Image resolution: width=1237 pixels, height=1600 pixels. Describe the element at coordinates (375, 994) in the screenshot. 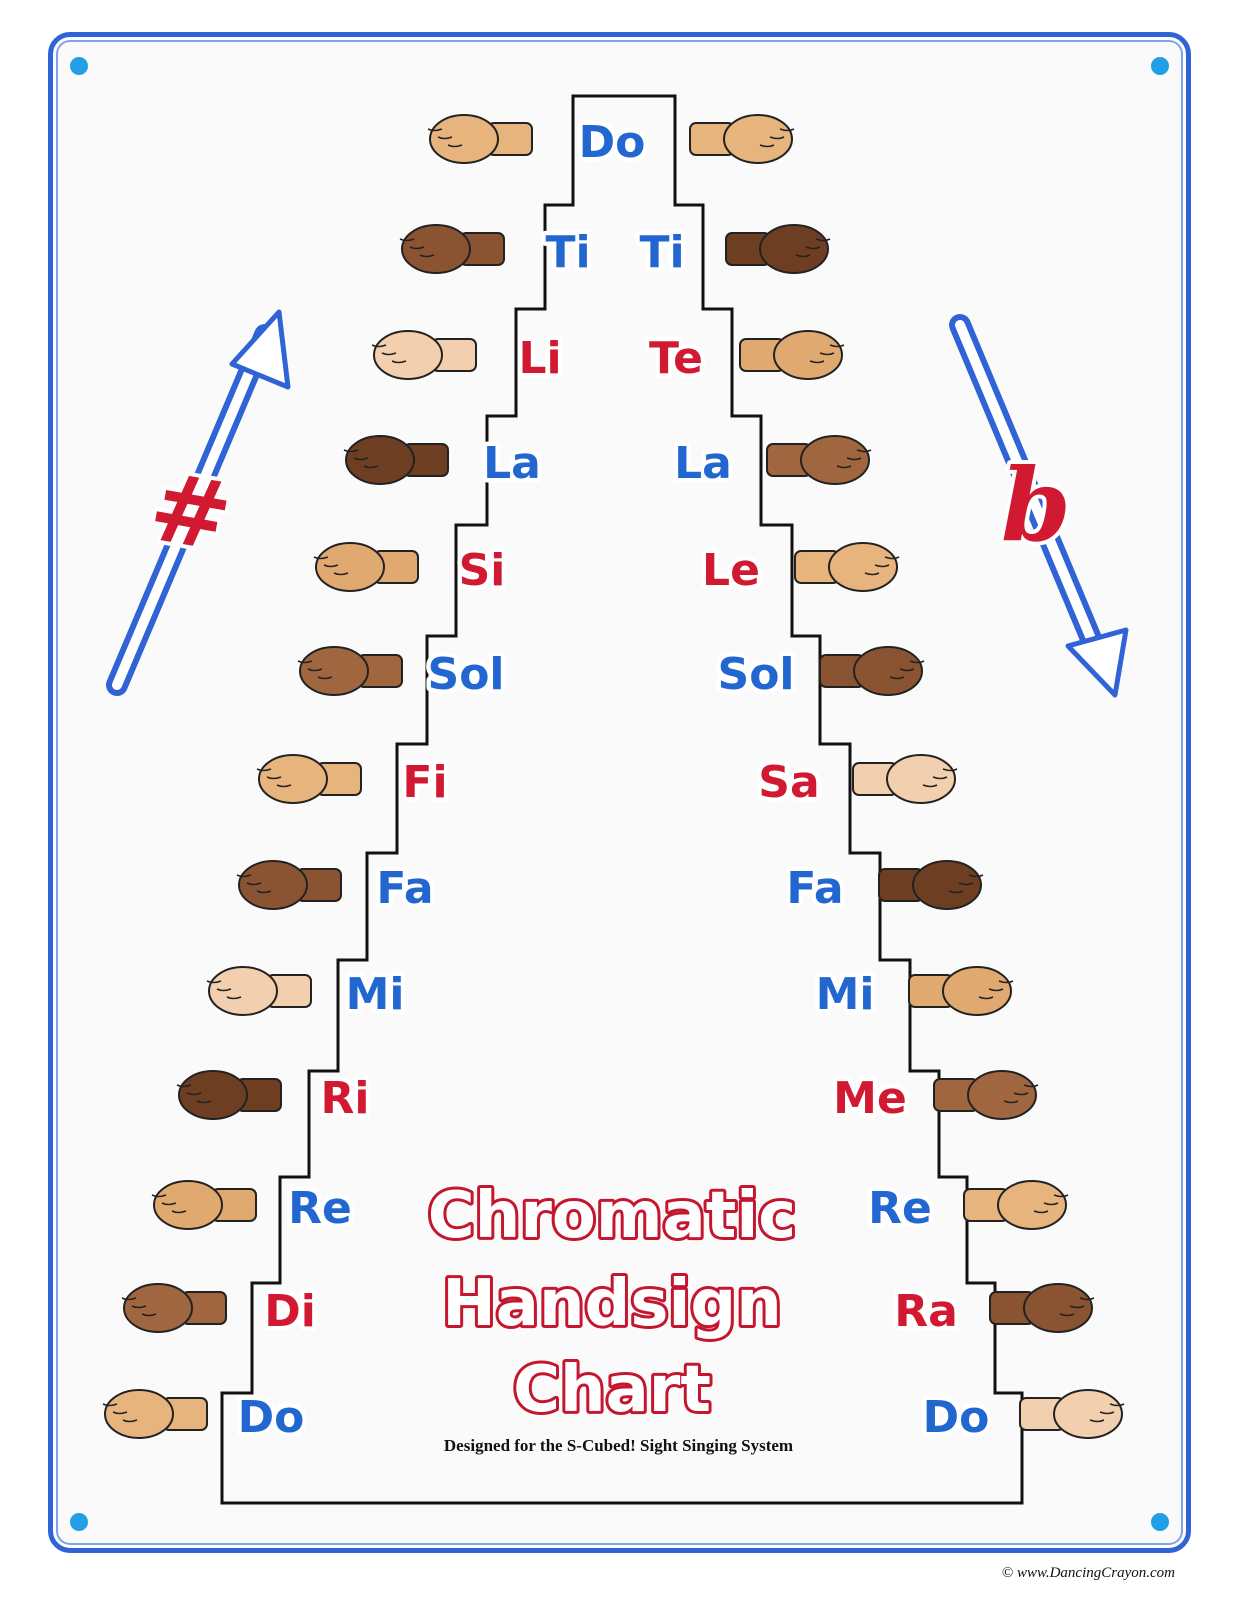

I see `left-syllable-mi: Mi` at that location.